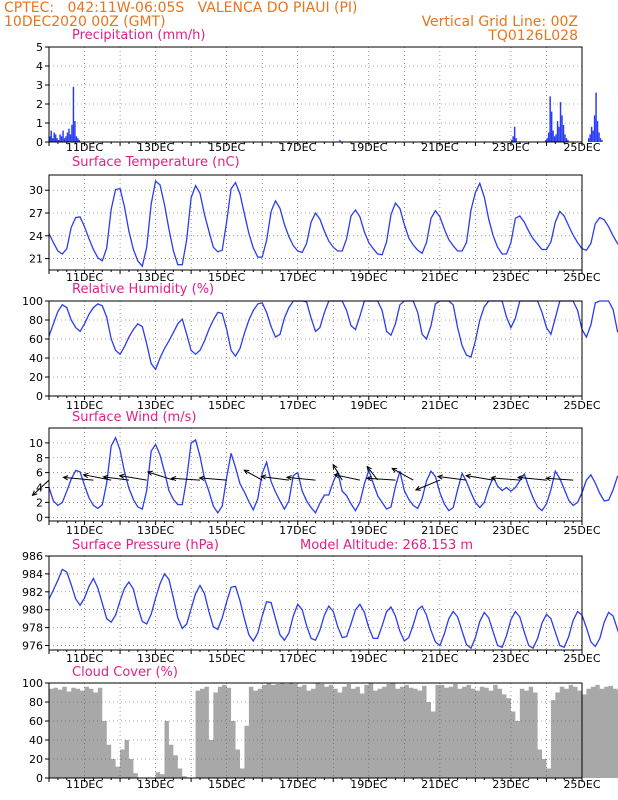 The image size is (618, 800). What do you see at coordinates (39, 473) in the screenshot?
I see `y-tick-label: 6` at bounding box center [39, 473].